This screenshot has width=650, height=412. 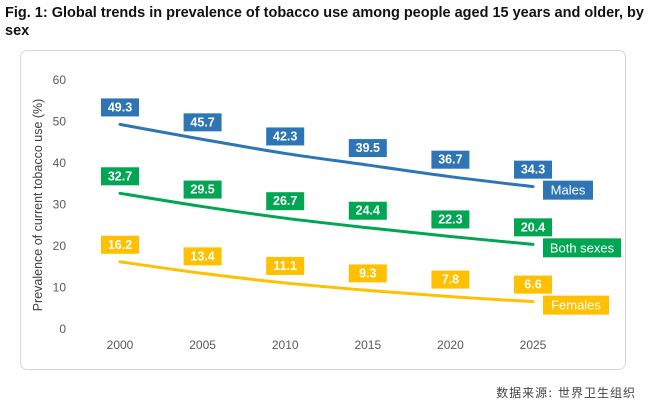 What do you see at coordinates (566, 393) in the screenshot?
I see `source-note: 数据来源: 世界卫生组织` at bounding box center [566, 393].